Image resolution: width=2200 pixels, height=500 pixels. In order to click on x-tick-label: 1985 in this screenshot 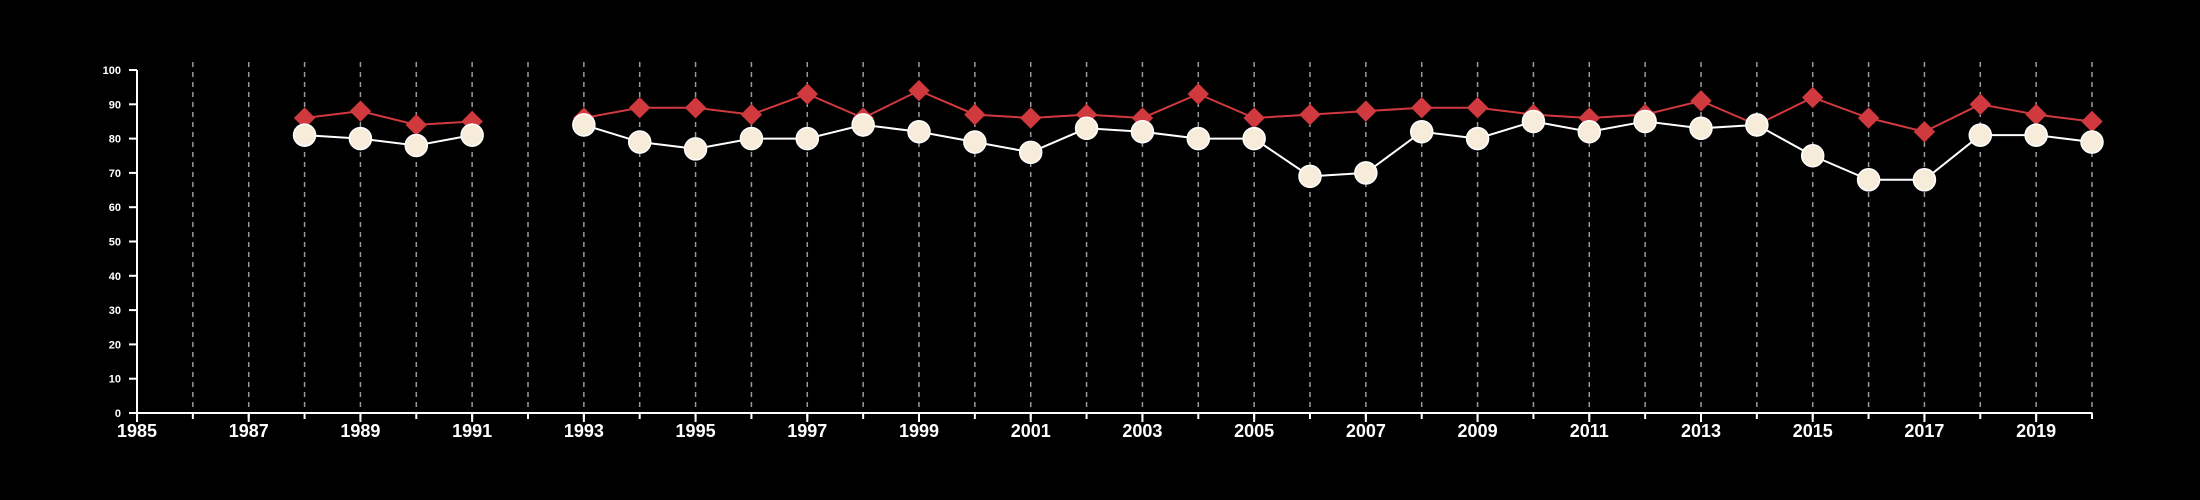, I will do `click(137, 431)`.